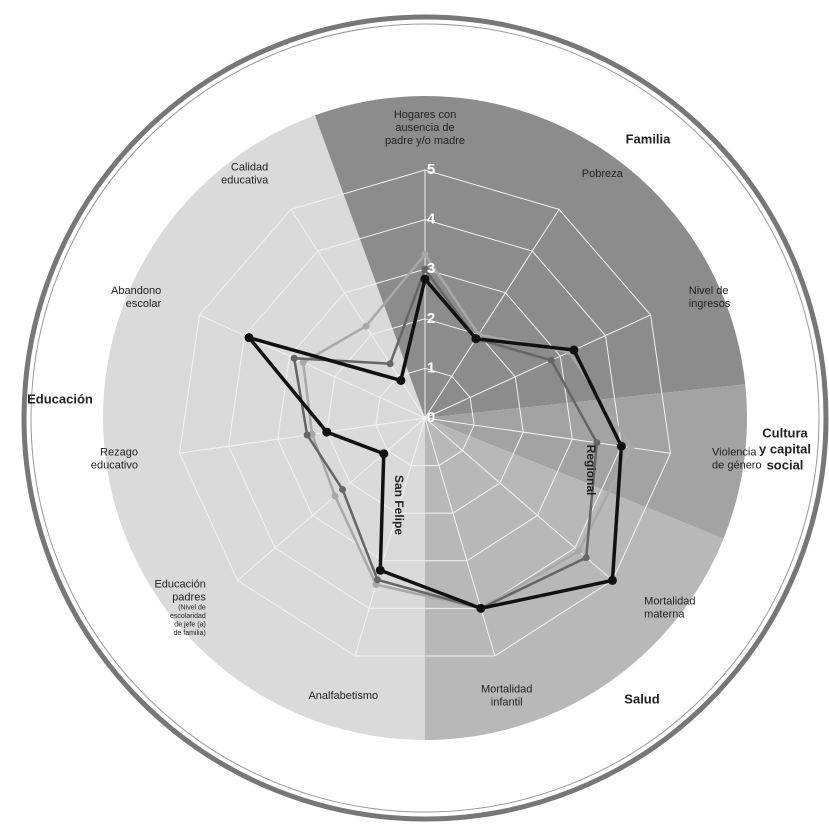 The image size is (829, 834). What do you see at coordinates (189, 597) in the screenshot?
I see `axis-label: padres` at bounding box center [189, 597].